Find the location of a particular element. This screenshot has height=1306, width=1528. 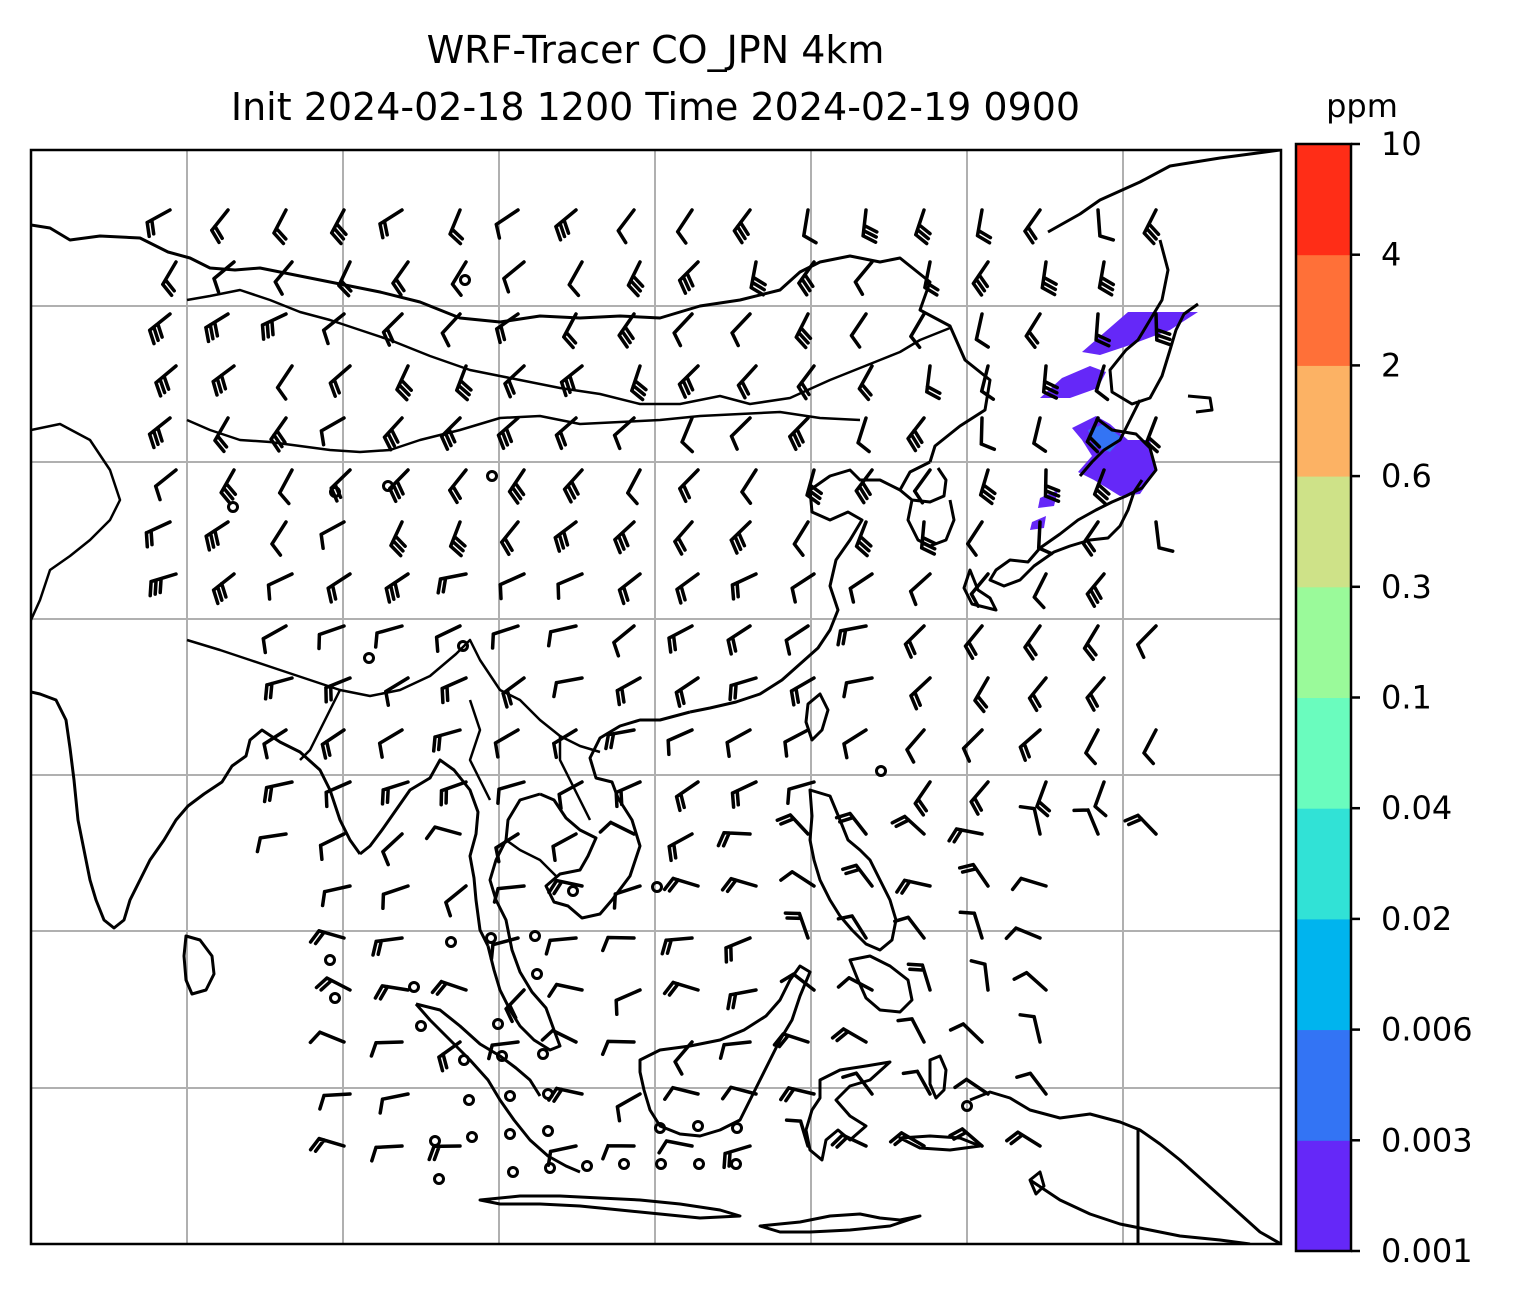

colorbar-tick-label: 0.001 is located at coordinates (1427, 1251).